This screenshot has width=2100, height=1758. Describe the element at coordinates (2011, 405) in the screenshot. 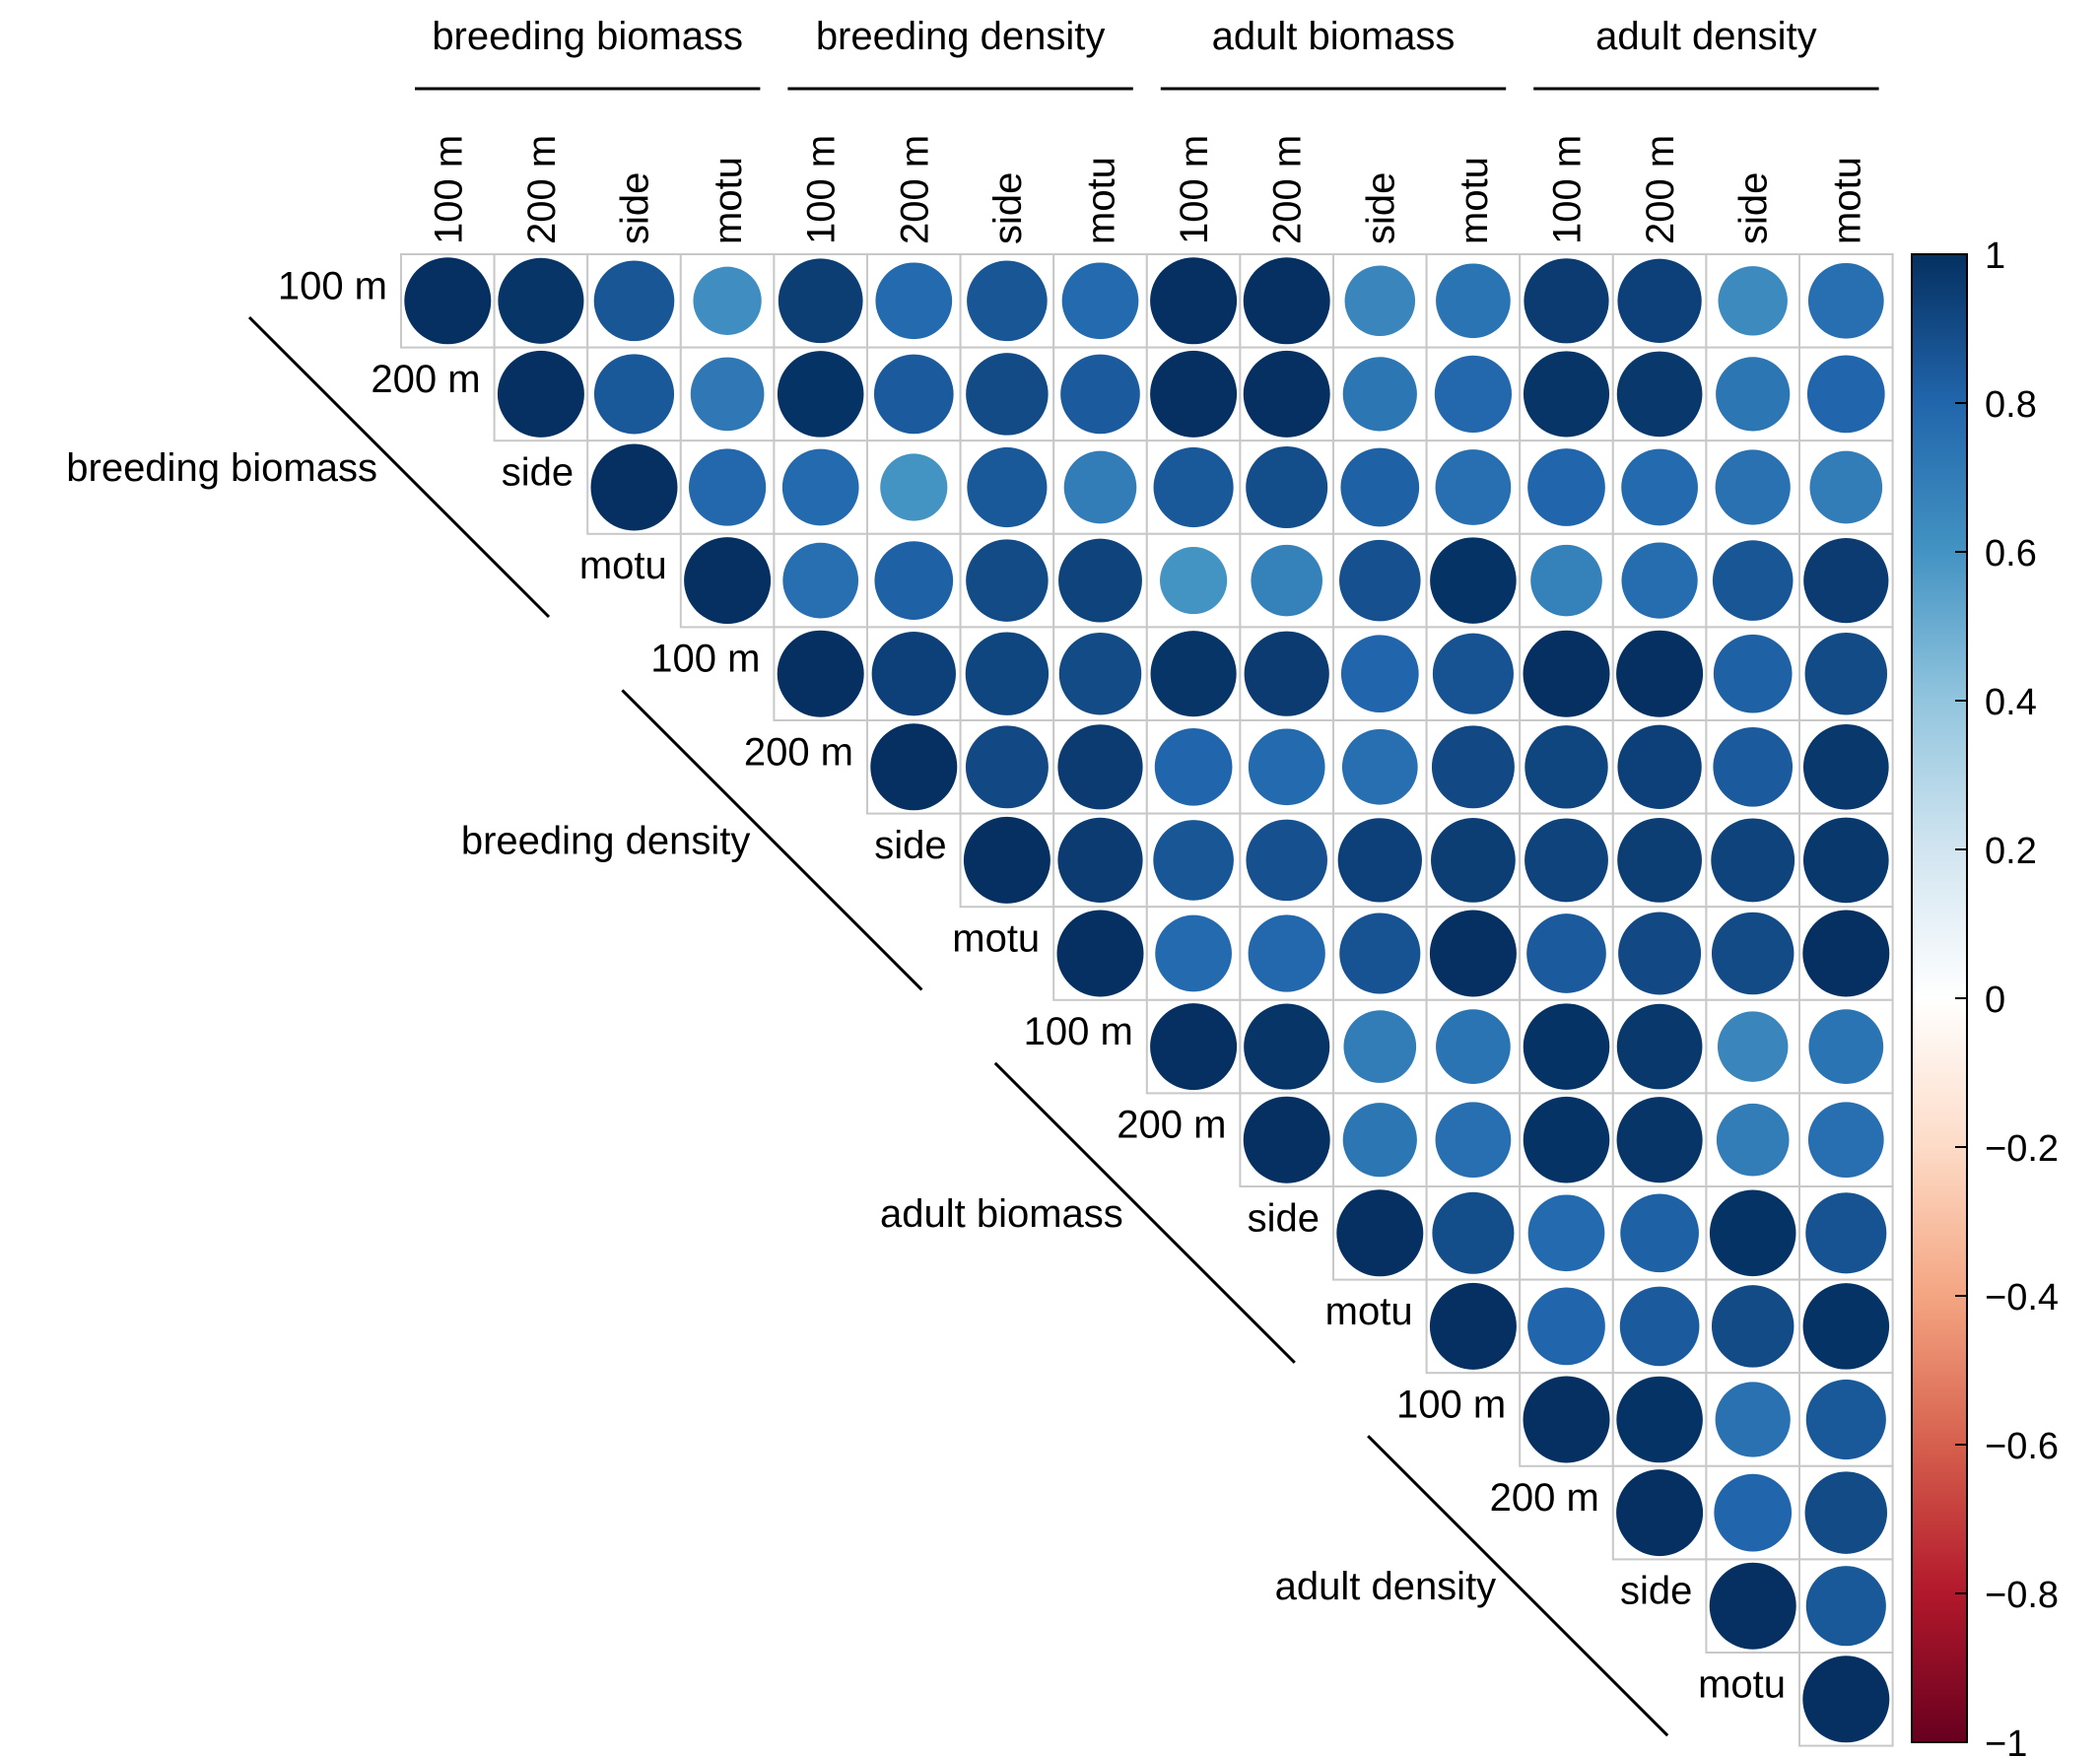

I see `colorbar-tick-label: 0.8` at that location.